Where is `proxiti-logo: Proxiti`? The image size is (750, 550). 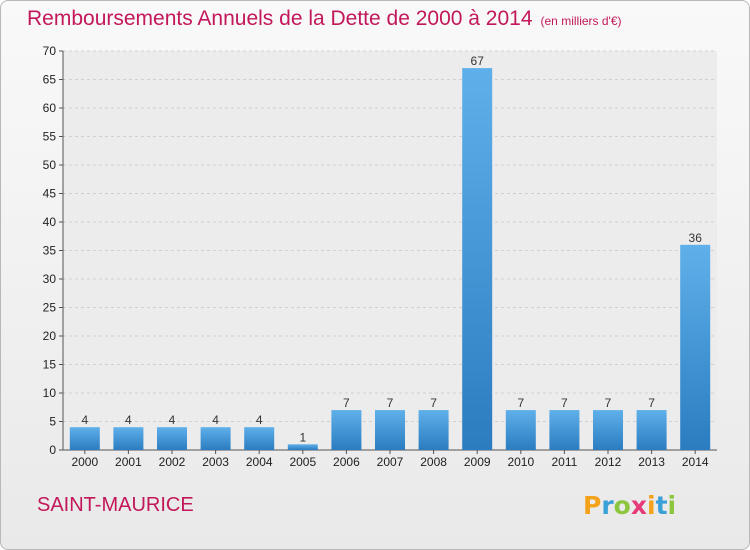 proxiti-logo: Proxiti is located at coordinates (629, 505).